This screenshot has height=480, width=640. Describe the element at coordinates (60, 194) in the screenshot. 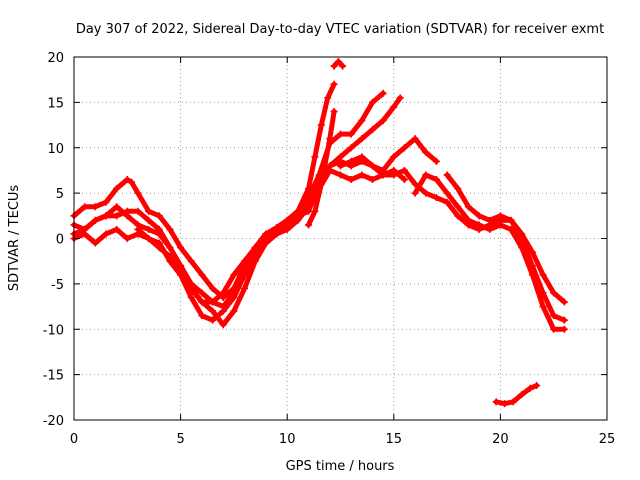

I see `y-tick-label: 5` at that location.